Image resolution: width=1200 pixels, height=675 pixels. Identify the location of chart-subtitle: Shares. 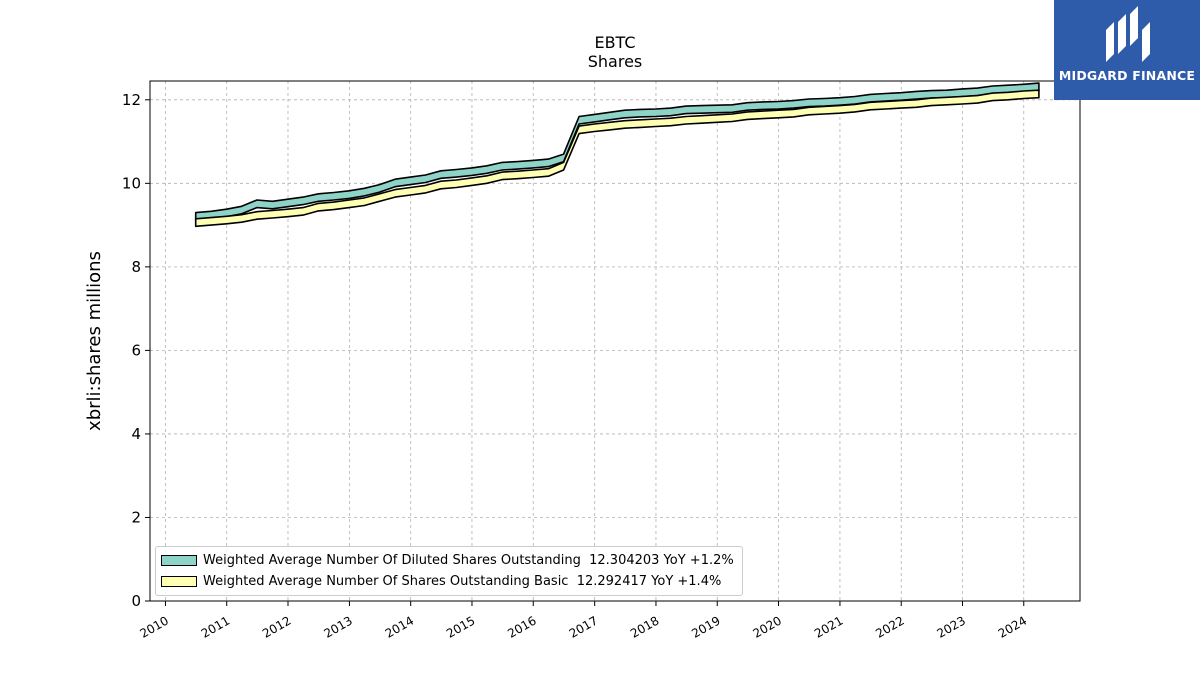
(615, 61).